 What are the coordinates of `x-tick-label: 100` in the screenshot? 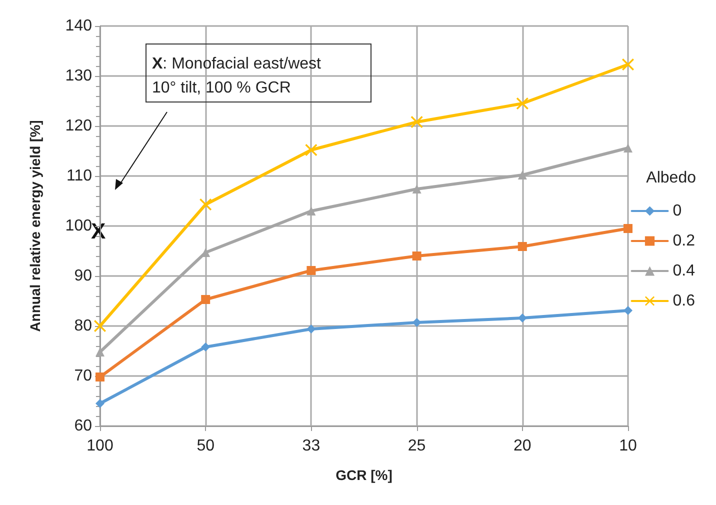 It's located at (100, 446).